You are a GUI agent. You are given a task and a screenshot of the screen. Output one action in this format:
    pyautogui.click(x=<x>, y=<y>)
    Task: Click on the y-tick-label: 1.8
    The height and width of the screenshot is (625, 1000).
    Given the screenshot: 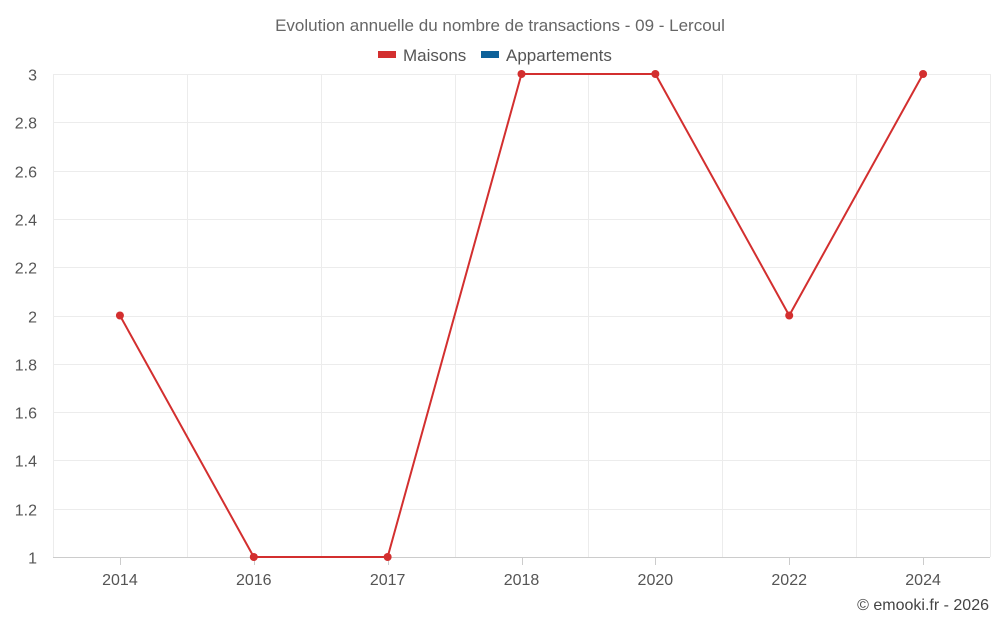 What is the action you would take?
    pyautogui.click(x=26, y=366)
    